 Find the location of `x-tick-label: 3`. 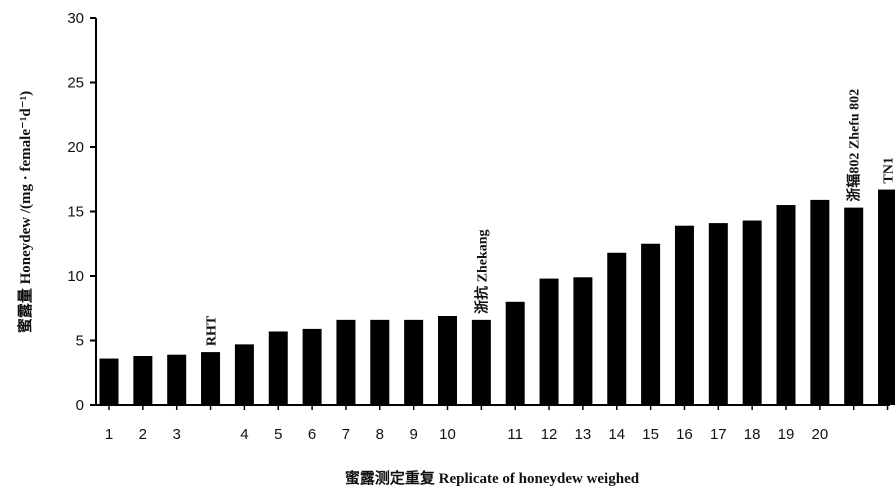

x-tick-label: 3 is located at coordinates (177, 434).